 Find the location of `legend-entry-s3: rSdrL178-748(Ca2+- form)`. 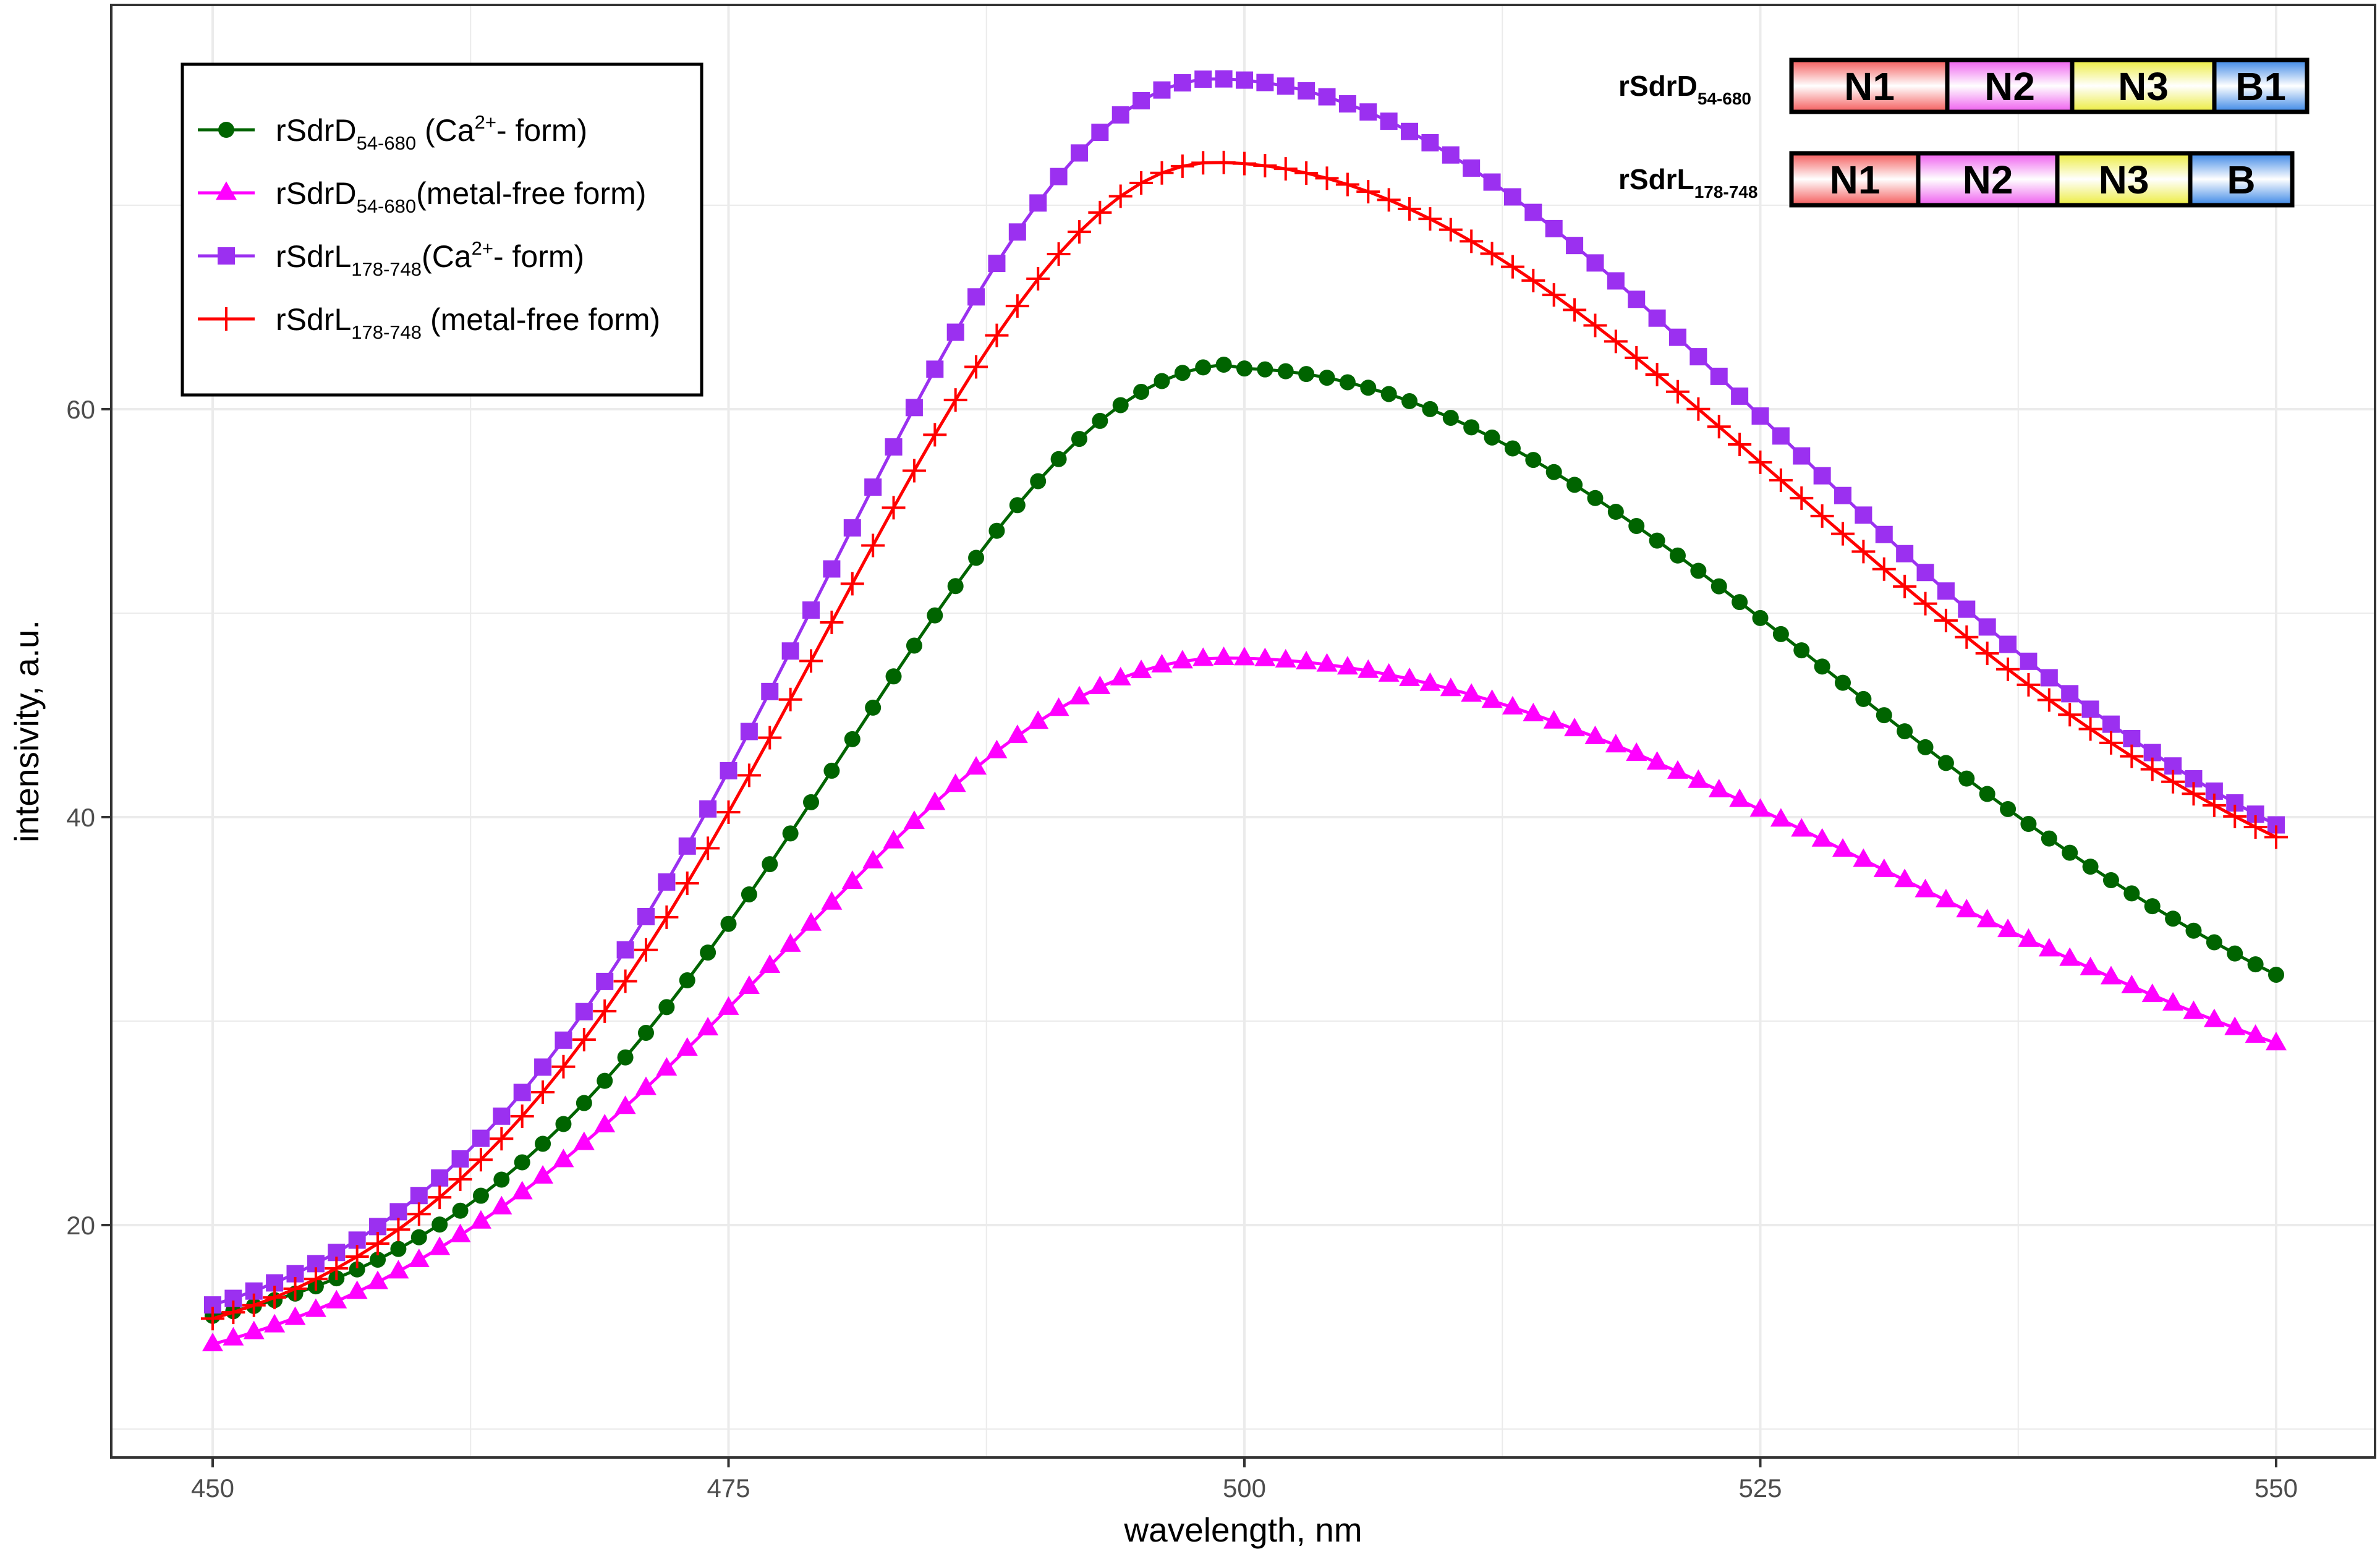

legend-entry-s3: rSdrL178-748(Ca2+- form) is located at coordinates (391, 258).